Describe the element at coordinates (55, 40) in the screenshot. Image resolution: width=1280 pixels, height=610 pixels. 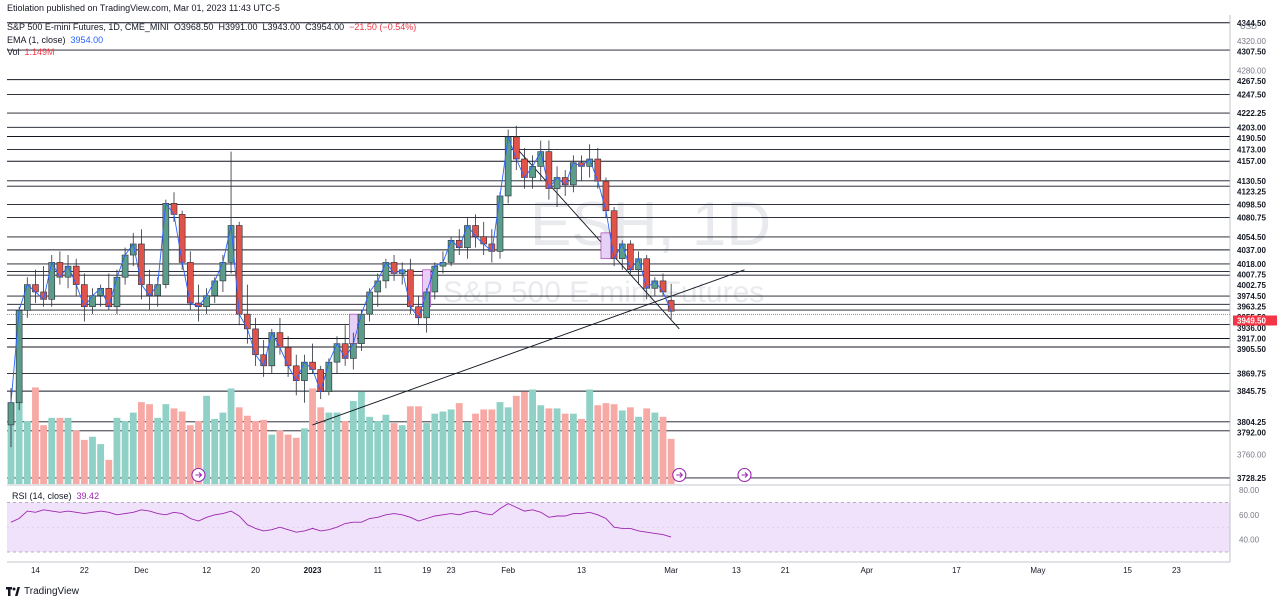
I see `ema-legend: EMA (1, close) 3954.00` at that location.